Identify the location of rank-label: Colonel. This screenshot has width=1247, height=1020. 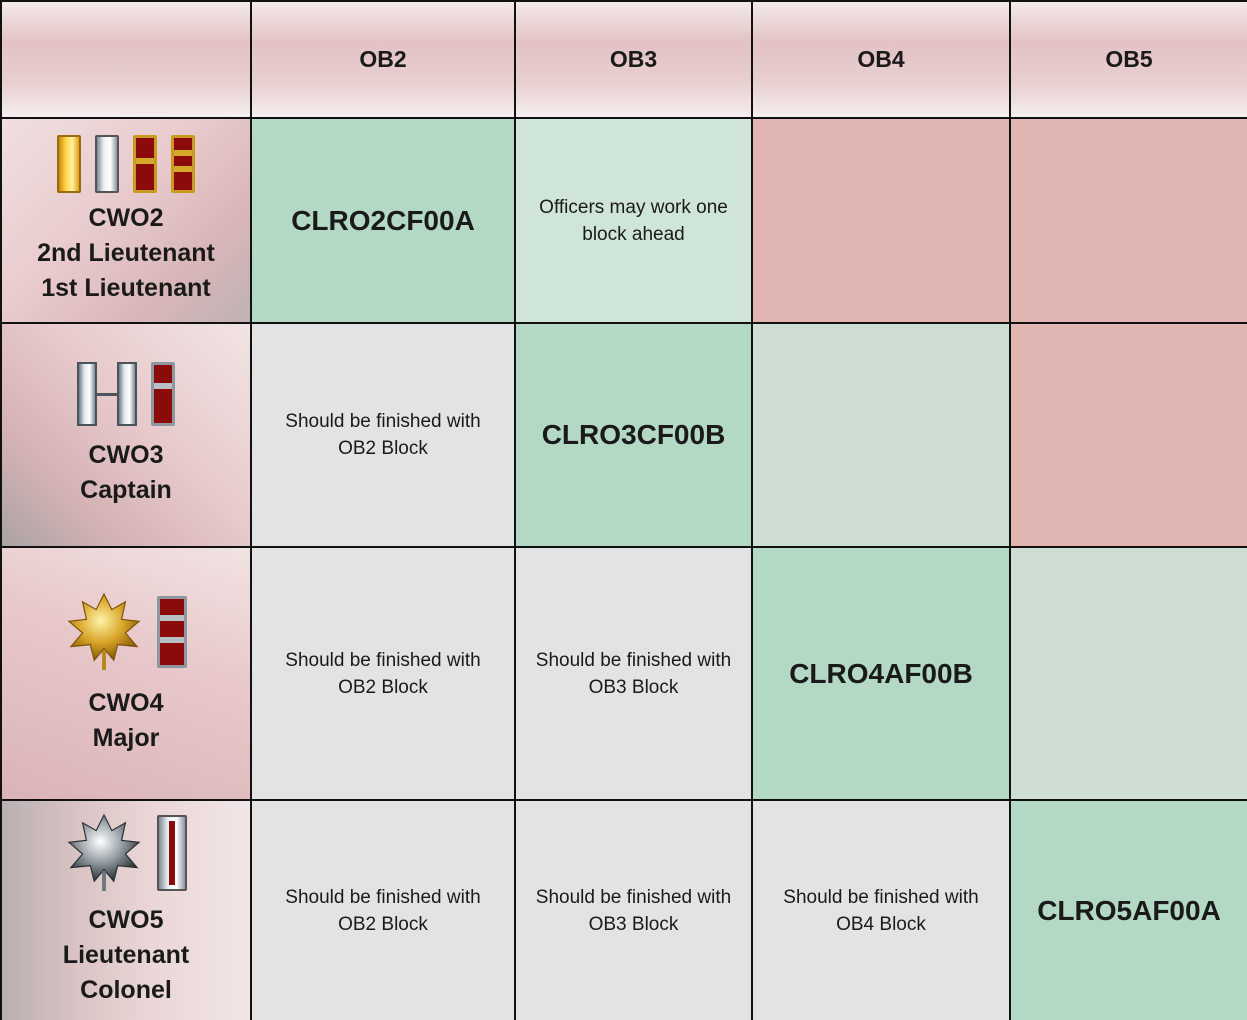
(126, 990).